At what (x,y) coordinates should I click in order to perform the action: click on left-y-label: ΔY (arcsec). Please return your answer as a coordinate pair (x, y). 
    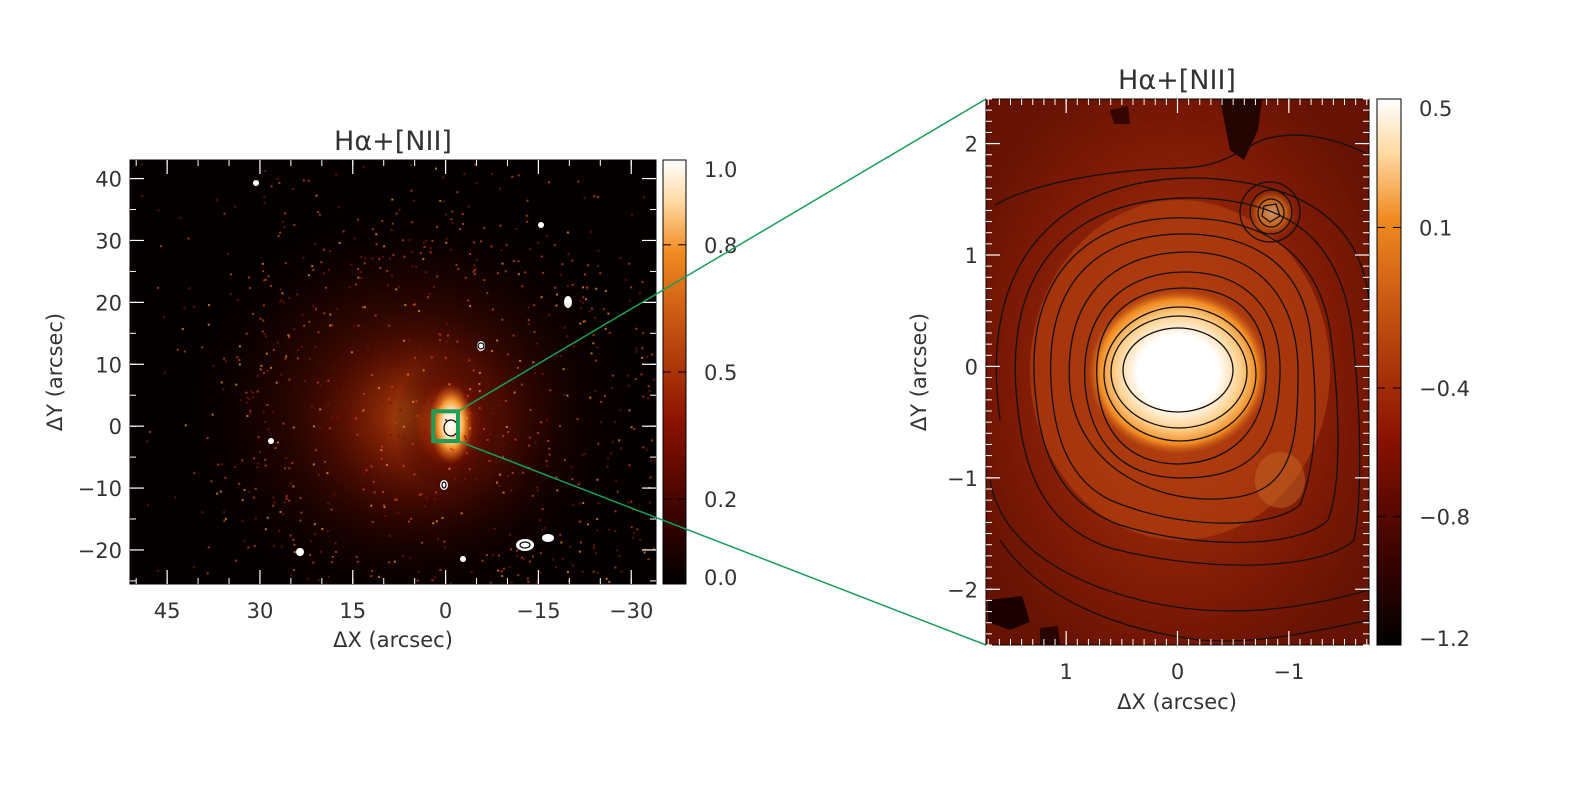
    Looking at the image, I should click on (55, 372).